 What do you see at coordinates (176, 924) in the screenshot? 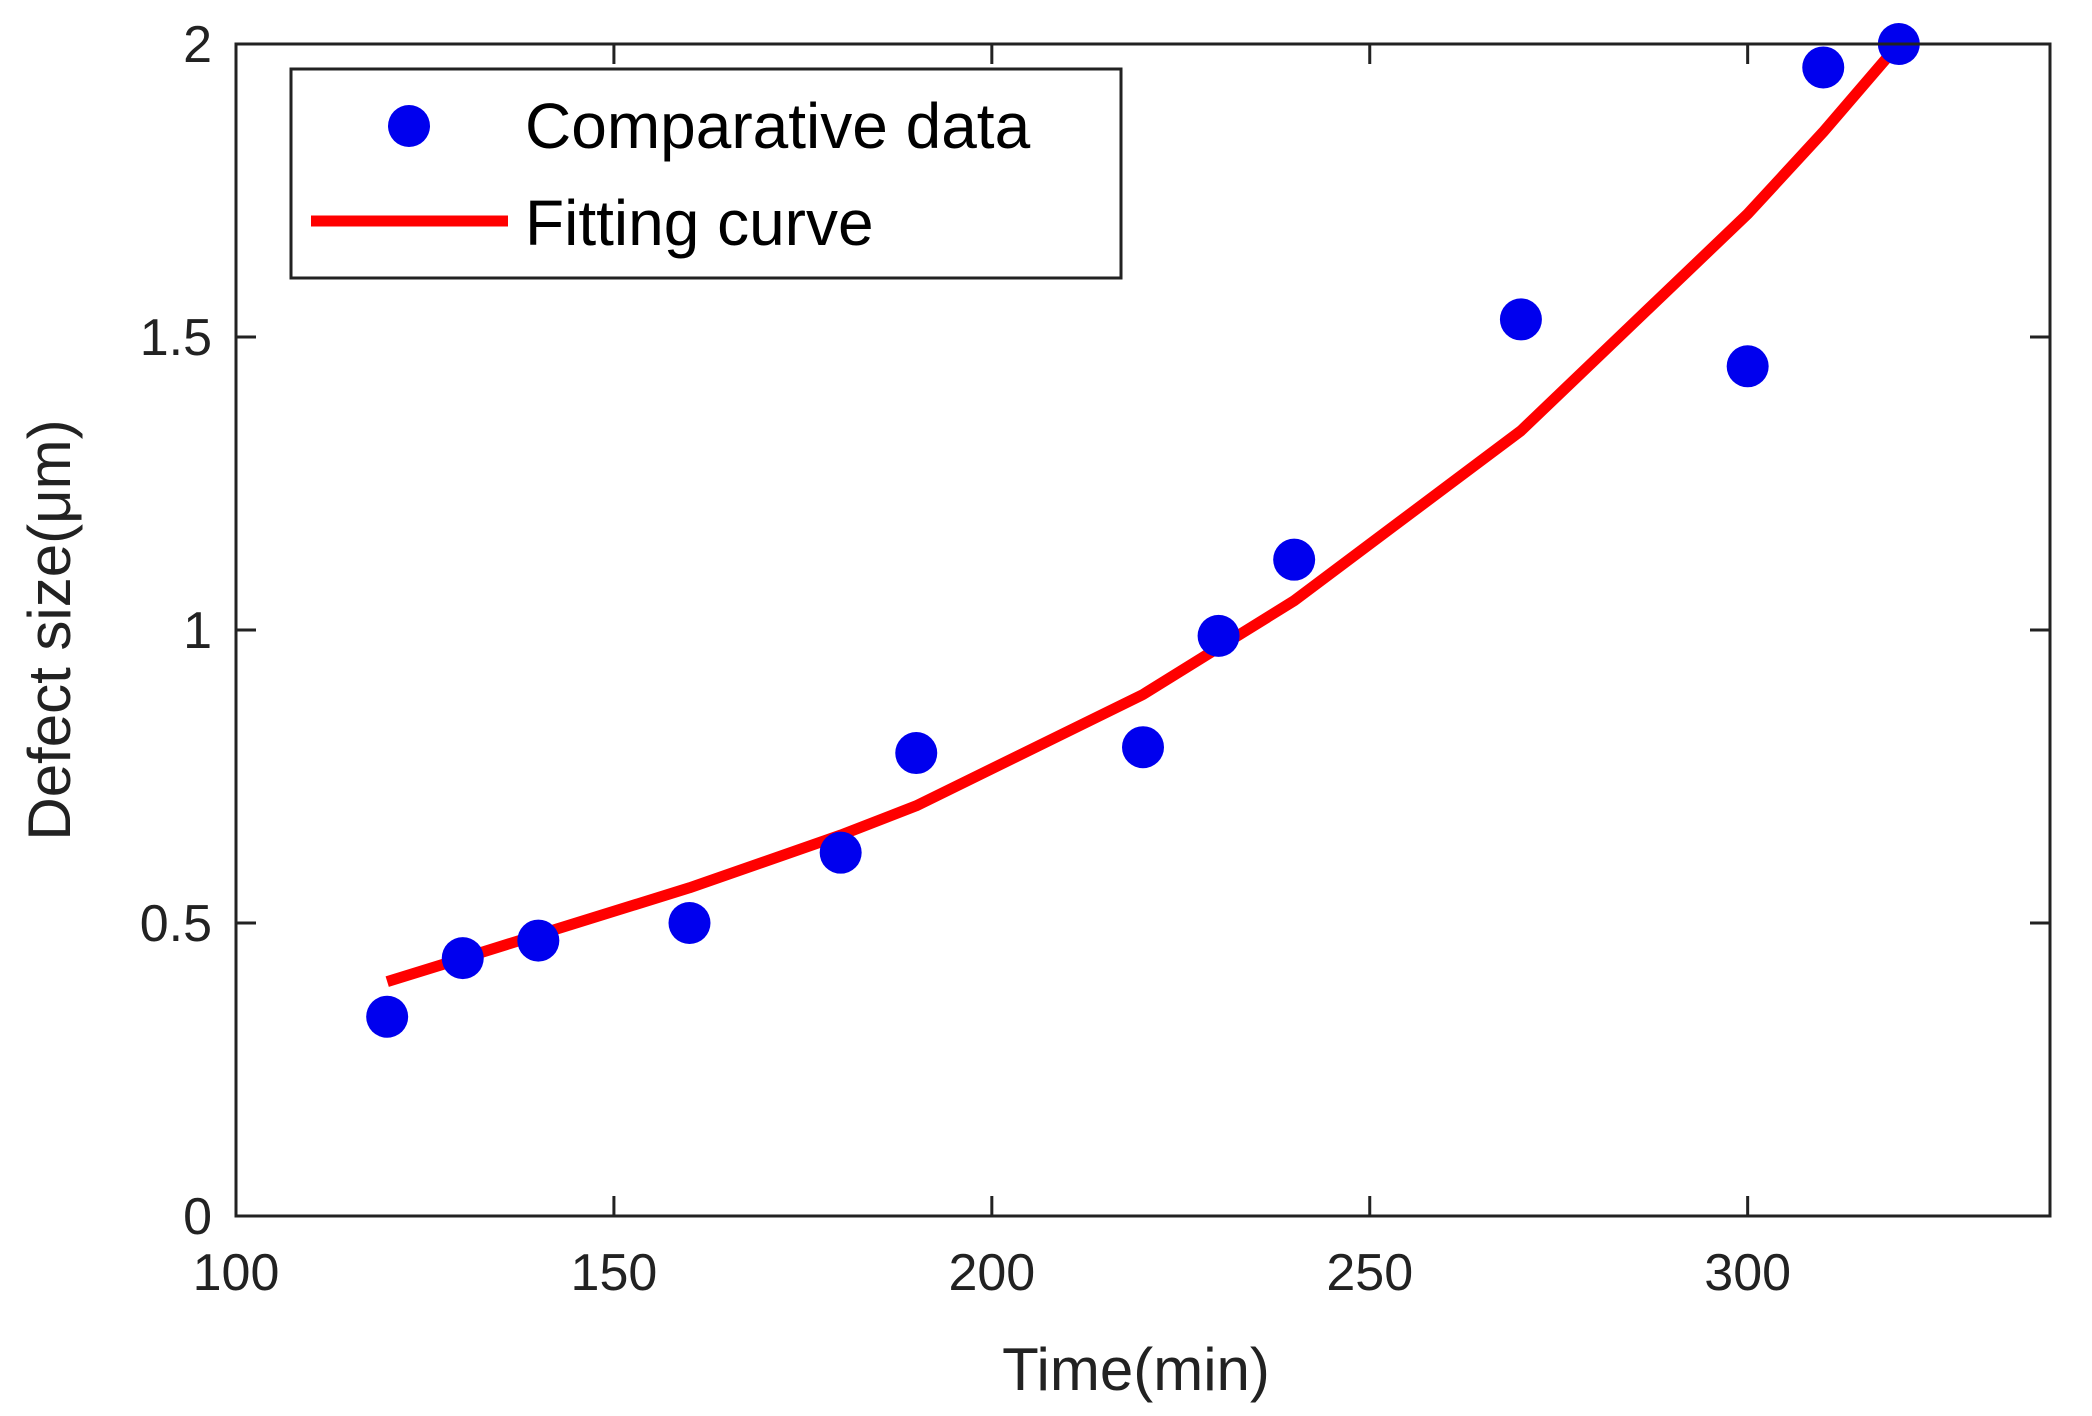
I see `y-tick-label: 0.5` at bounding box center [176, 924].